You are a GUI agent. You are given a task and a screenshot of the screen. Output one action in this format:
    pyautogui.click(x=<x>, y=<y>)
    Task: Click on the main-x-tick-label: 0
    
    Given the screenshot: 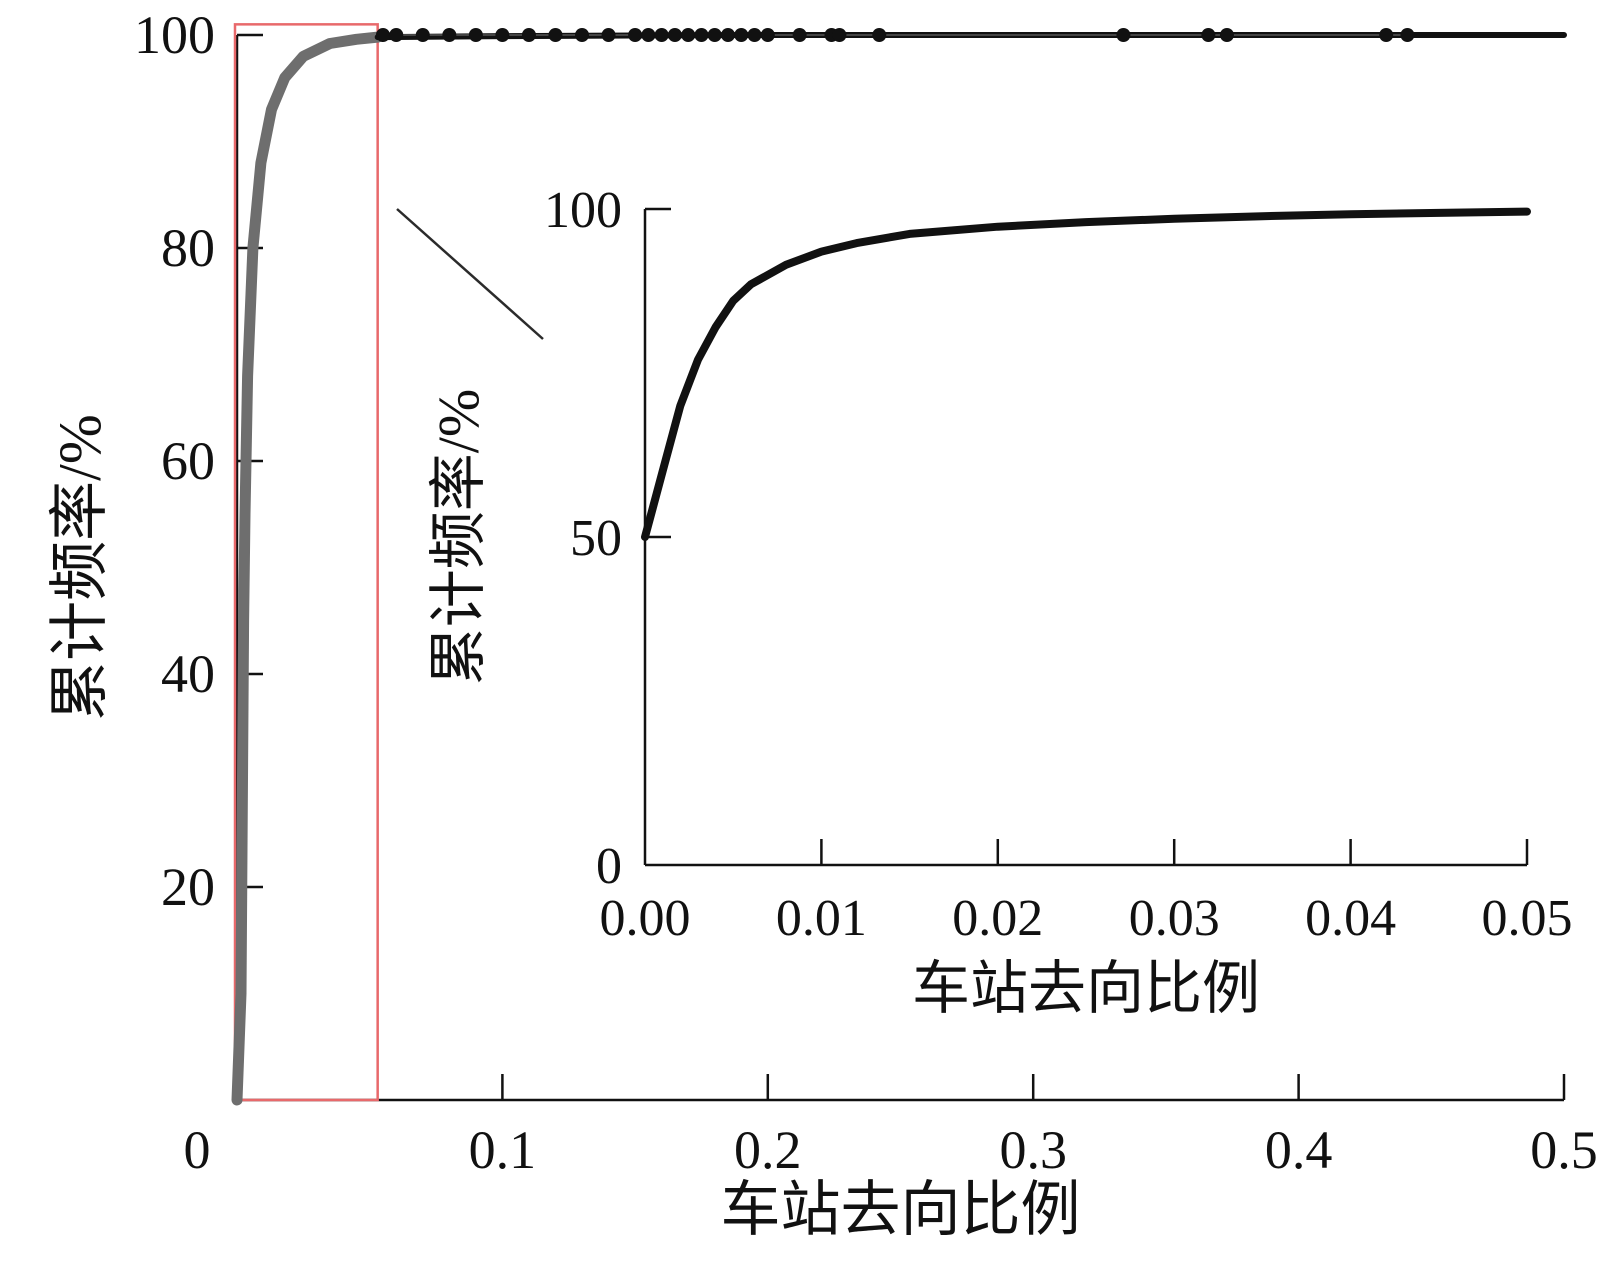 What is the action you would take?
    pyautogui.click(x=197, y=1150)
    